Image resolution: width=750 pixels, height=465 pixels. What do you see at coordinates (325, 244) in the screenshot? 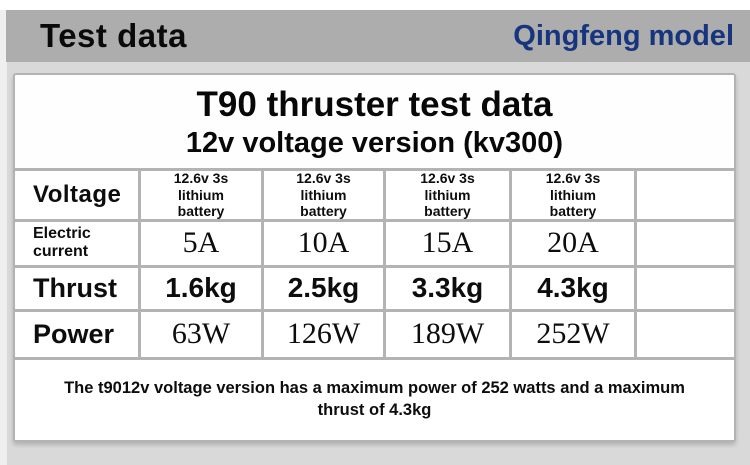
I see `current-value-cell: 10A` at bounding box center [325, 244].